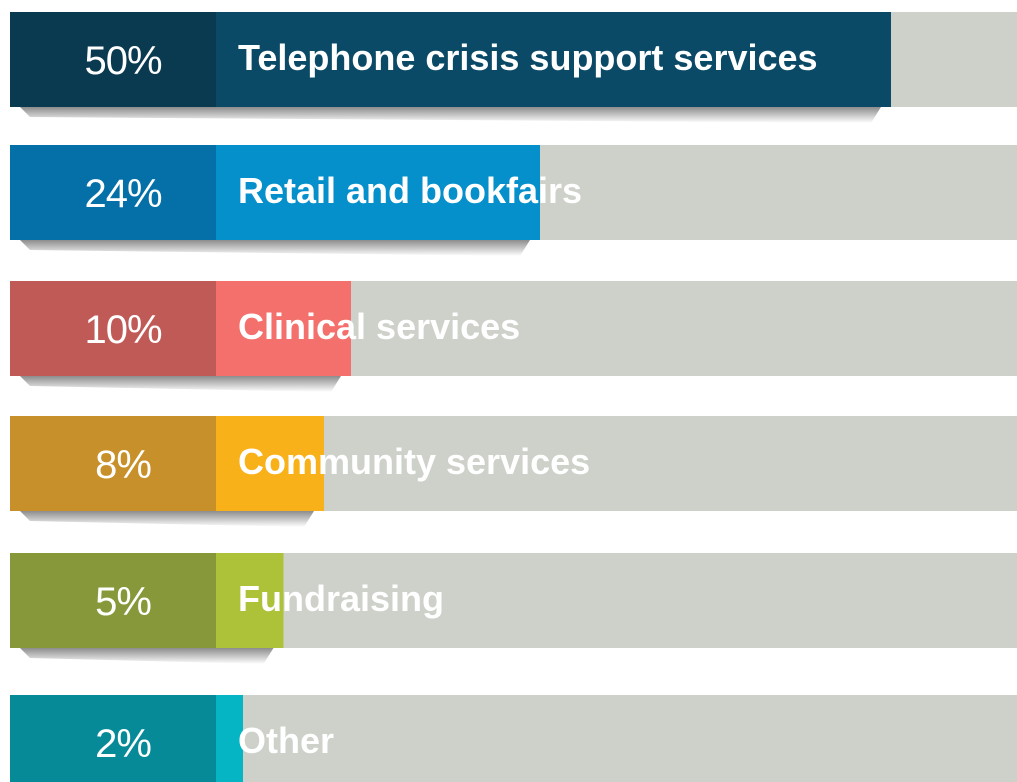 The image size is (1017, 782). What do you see at coordinates (414, 461) in the screenshot?
I see `category-label: Community services` at bounding box center [414, 461].